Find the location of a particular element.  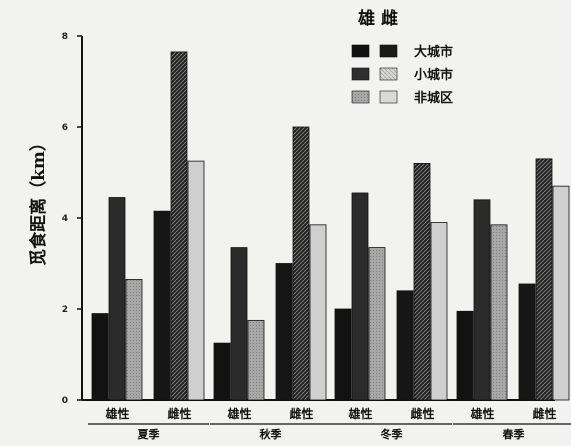

y-axis-label: 觅食距离（km） is located at coordinates (38, 200).